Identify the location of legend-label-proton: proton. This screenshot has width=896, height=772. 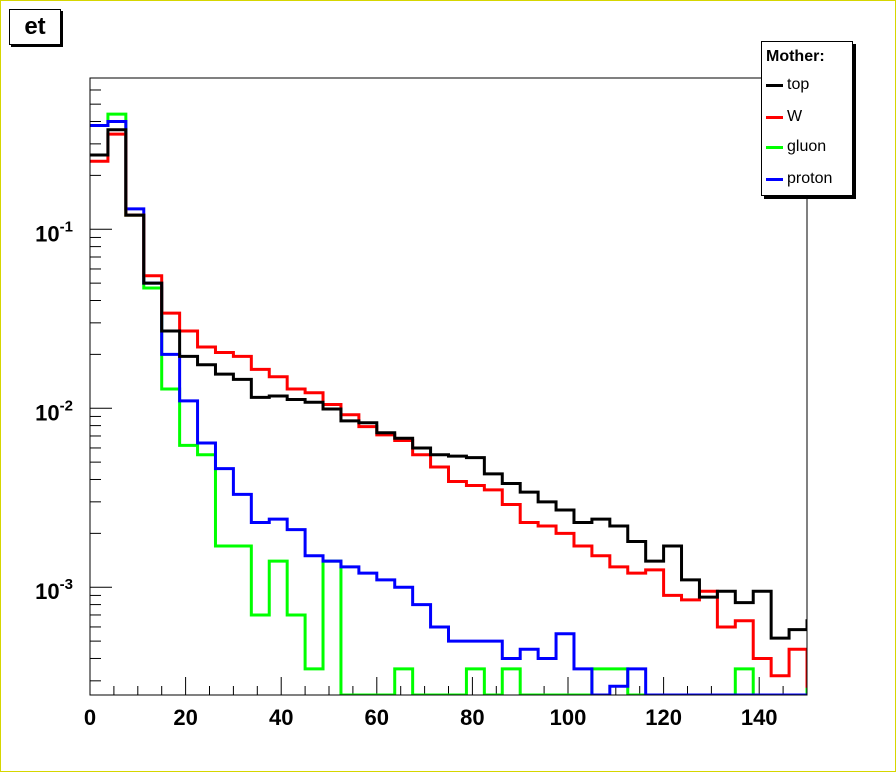
(810, 178).